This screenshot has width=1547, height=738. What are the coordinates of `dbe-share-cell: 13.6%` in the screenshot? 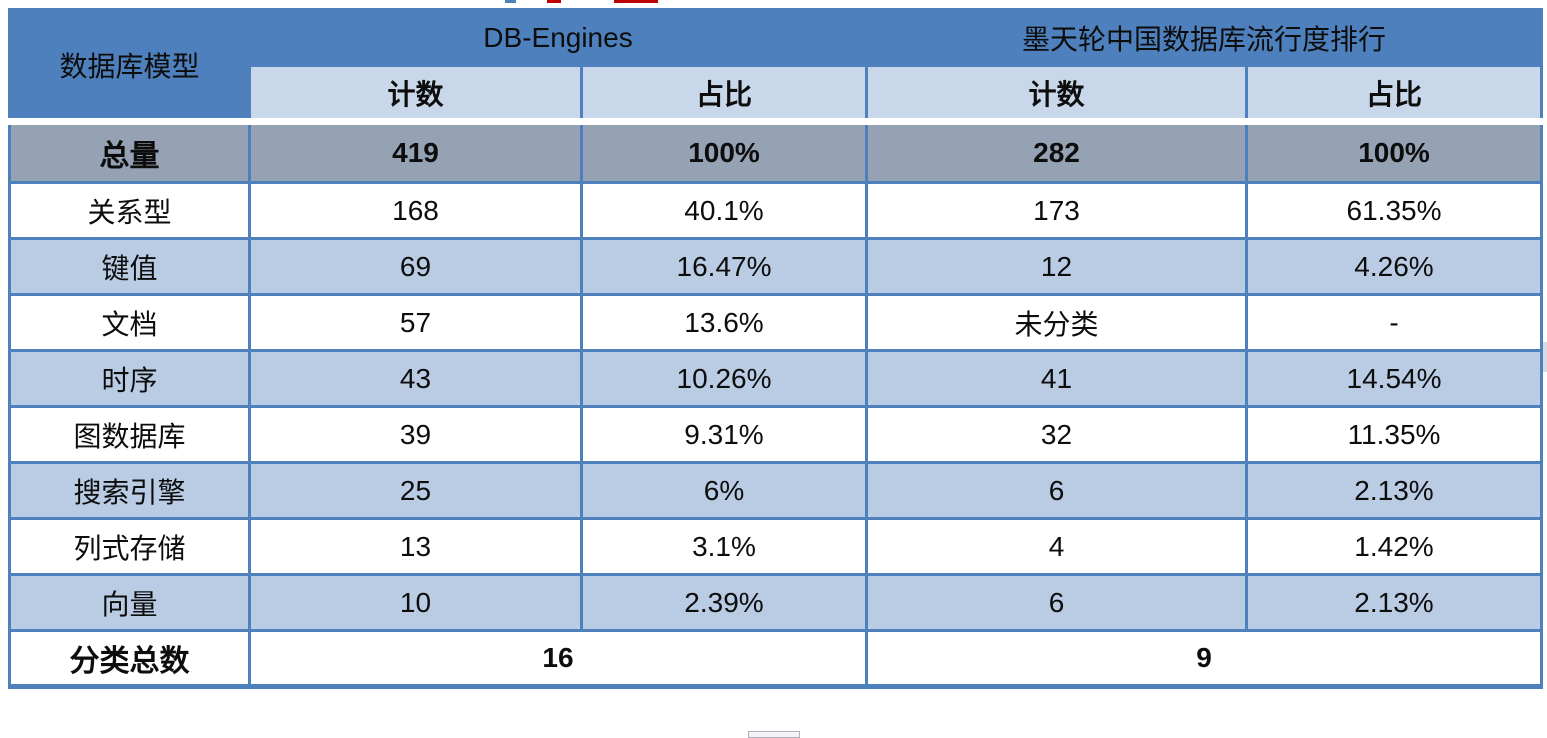 It's located at (724, 322).